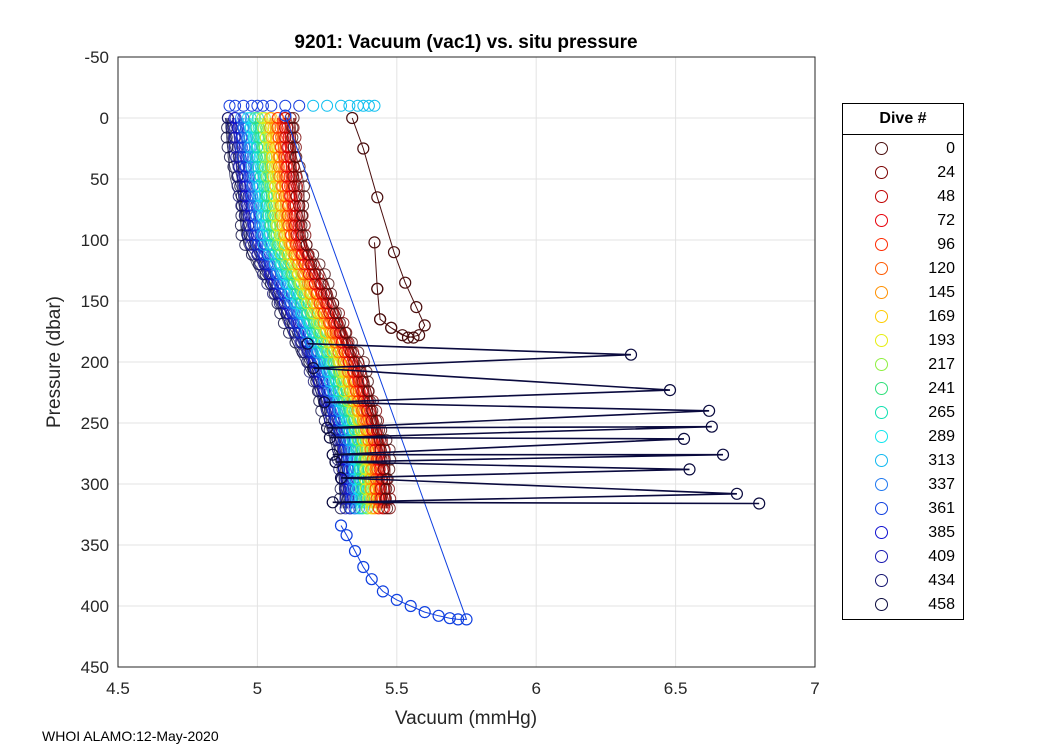 The height and width of the screenshot is (750, 1050). Describe the element at coordinates (946, 196) in the screenshot. I see `legend-label: 48` at that location.